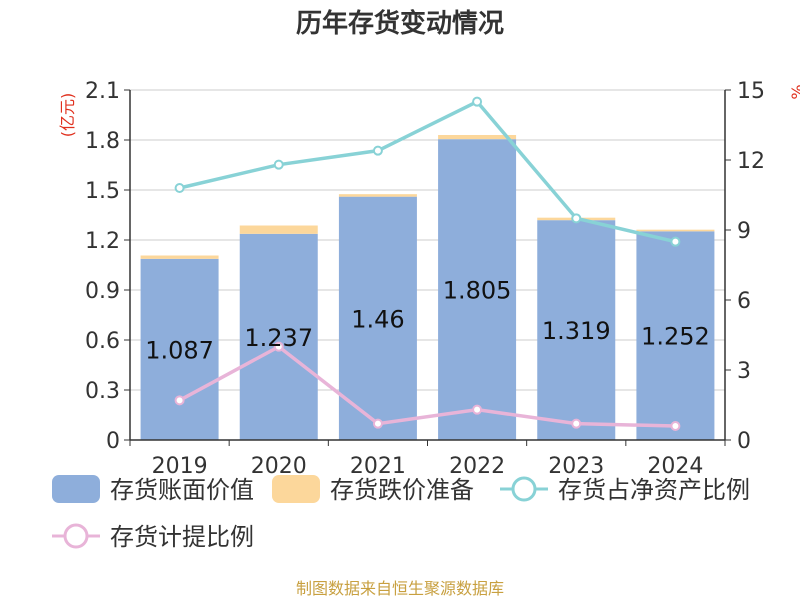 Image resolution: width=800 pixels, height=600 pixels. What do you see at coordinates (744, 301) in the screenshot?
I see `right-tick-label: 6` at bounding box center [744, 301].